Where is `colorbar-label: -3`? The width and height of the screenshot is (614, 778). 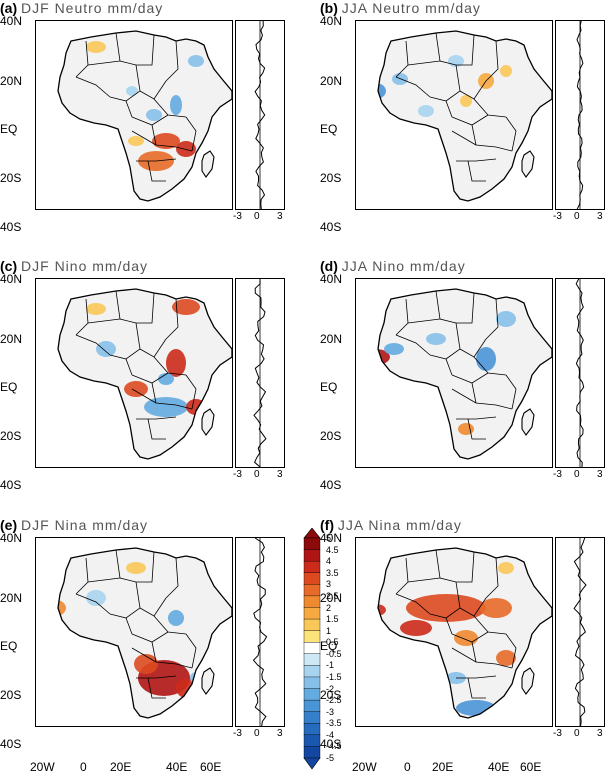
colorbar-label: -3 is located at coordinates (330, 711).